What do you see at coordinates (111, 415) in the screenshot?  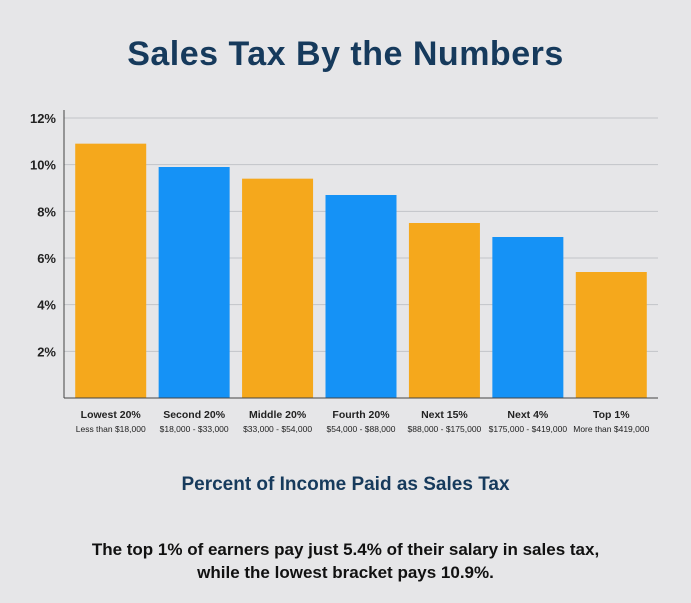 I see `x-tick-label: Lowest 20%` at bounding box center [111, 415].